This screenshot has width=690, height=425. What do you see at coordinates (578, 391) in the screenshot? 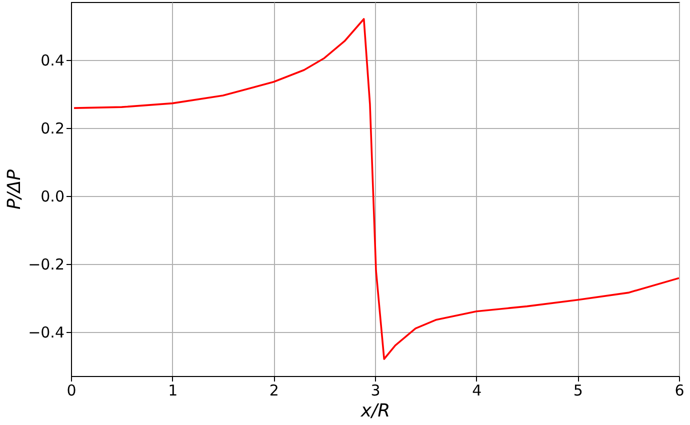
I see `x-tick-label: 5` at bounding box center [578, 391].